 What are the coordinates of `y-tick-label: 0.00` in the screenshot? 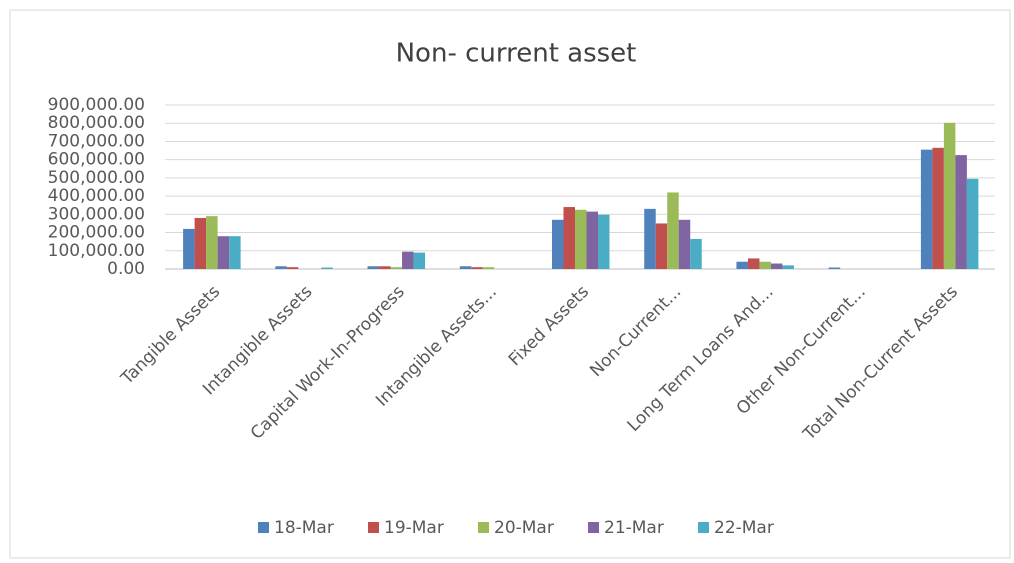 It's located at (126, 269).